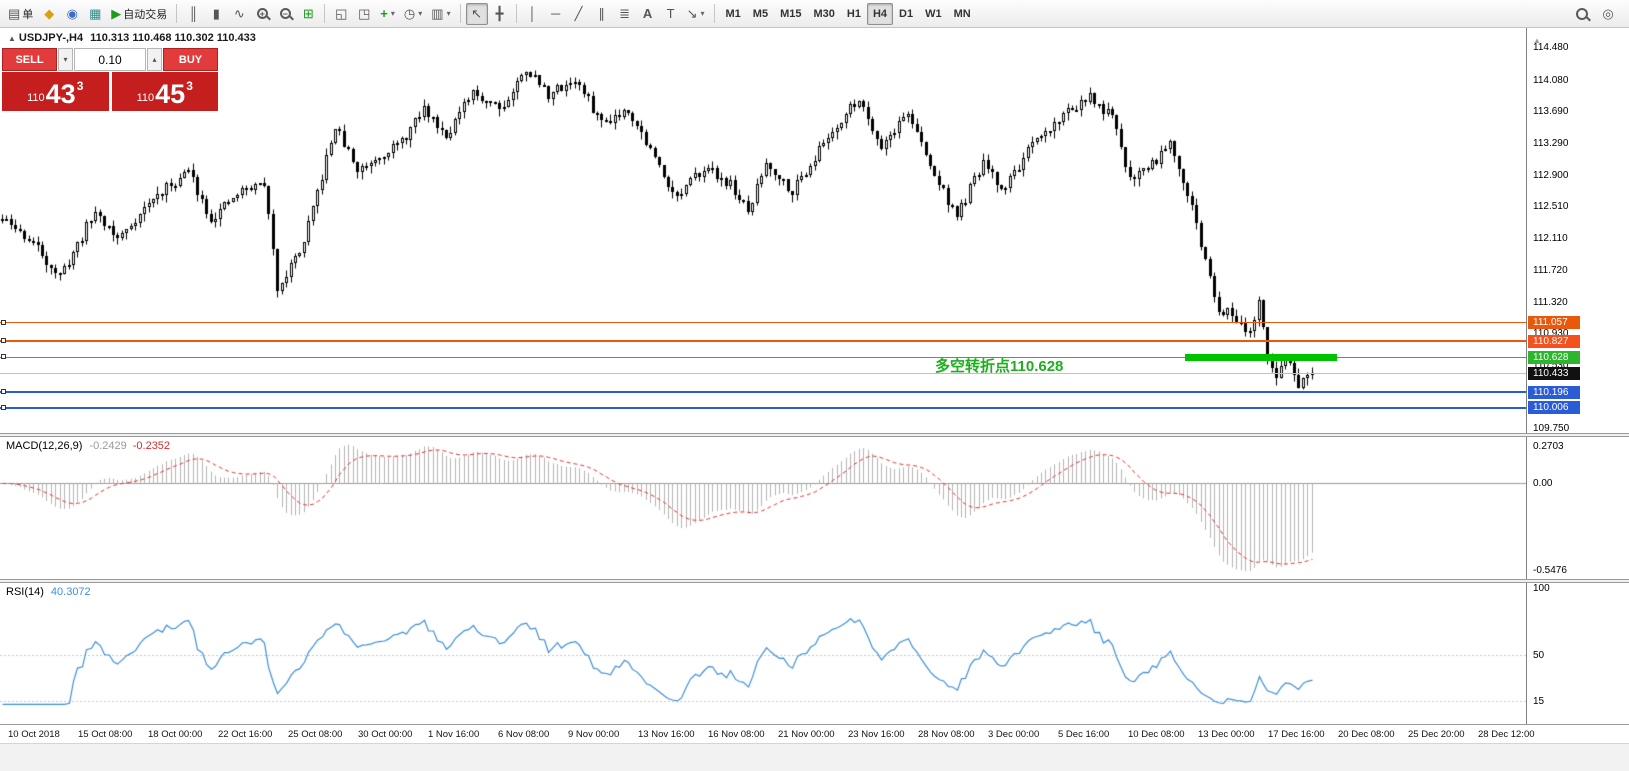 The width and height of the screenshot is (1629, 771). Describe the element at coordinates (648, 14) in the screenshot. I see `text-tool-button: A` at that location.